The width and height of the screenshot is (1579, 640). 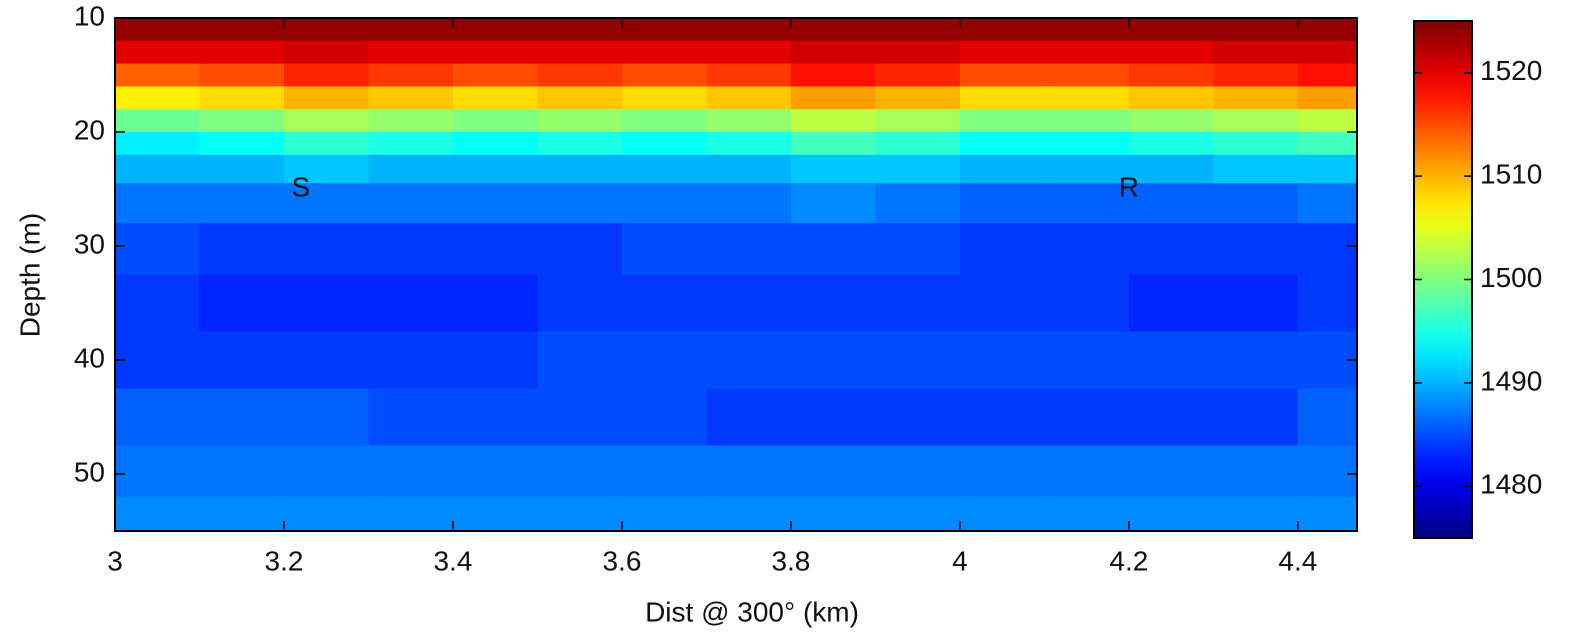 I want to click on colorbar-tick-label: 1510, so click(x=1511, y=173).